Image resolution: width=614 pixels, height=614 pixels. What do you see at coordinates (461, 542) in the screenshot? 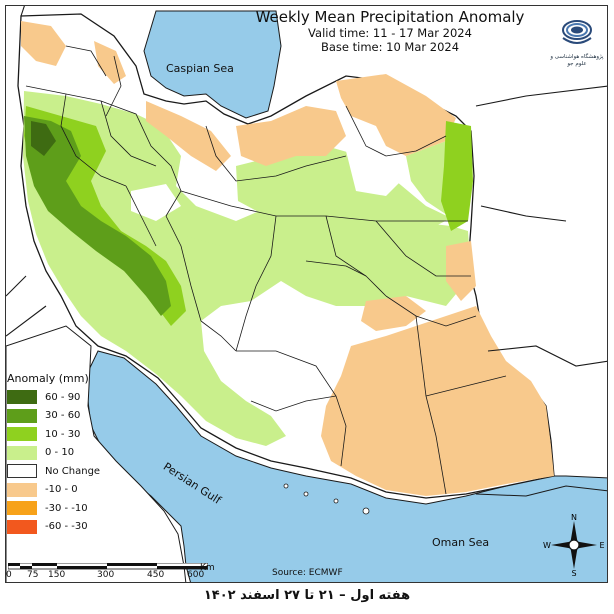
I see `oman-sea-label: Oman Sea` at bounding box center [461, 542].